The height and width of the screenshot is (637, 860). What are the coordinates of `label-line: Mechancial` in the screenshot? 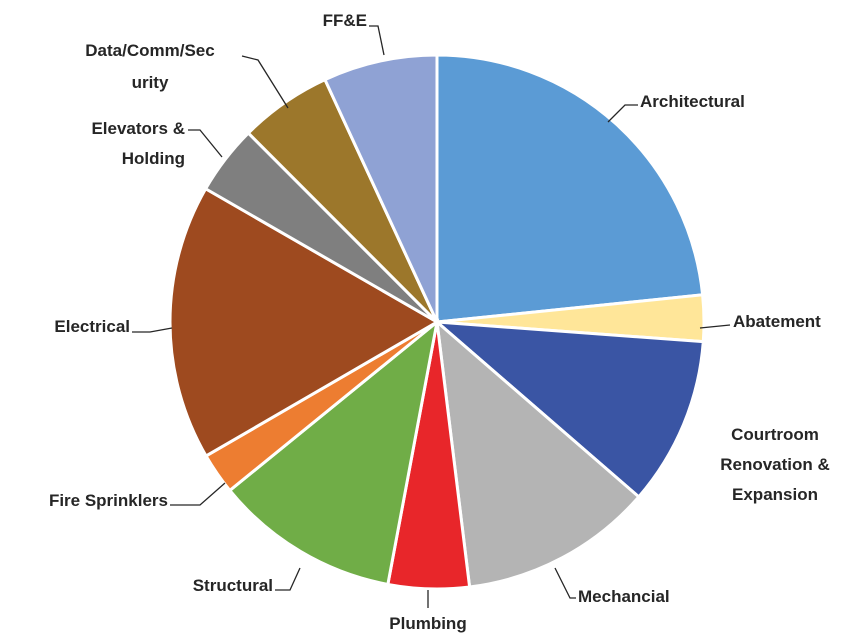 It's located at (624, 596).